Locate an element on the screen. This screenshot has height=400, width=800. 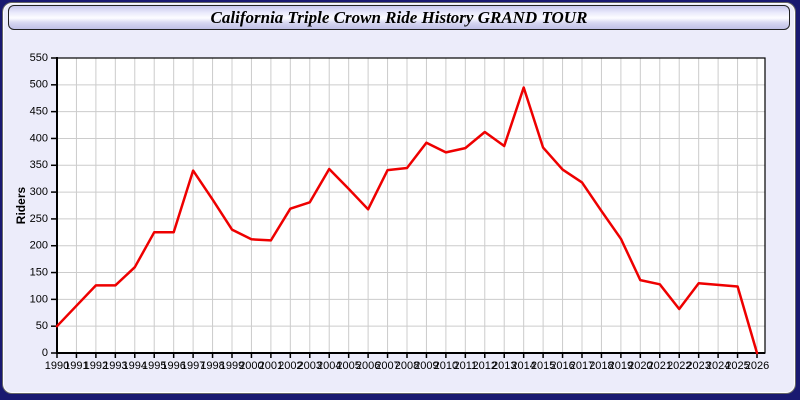
x-tick-label: 2002 is located at coordinates (290, 366).